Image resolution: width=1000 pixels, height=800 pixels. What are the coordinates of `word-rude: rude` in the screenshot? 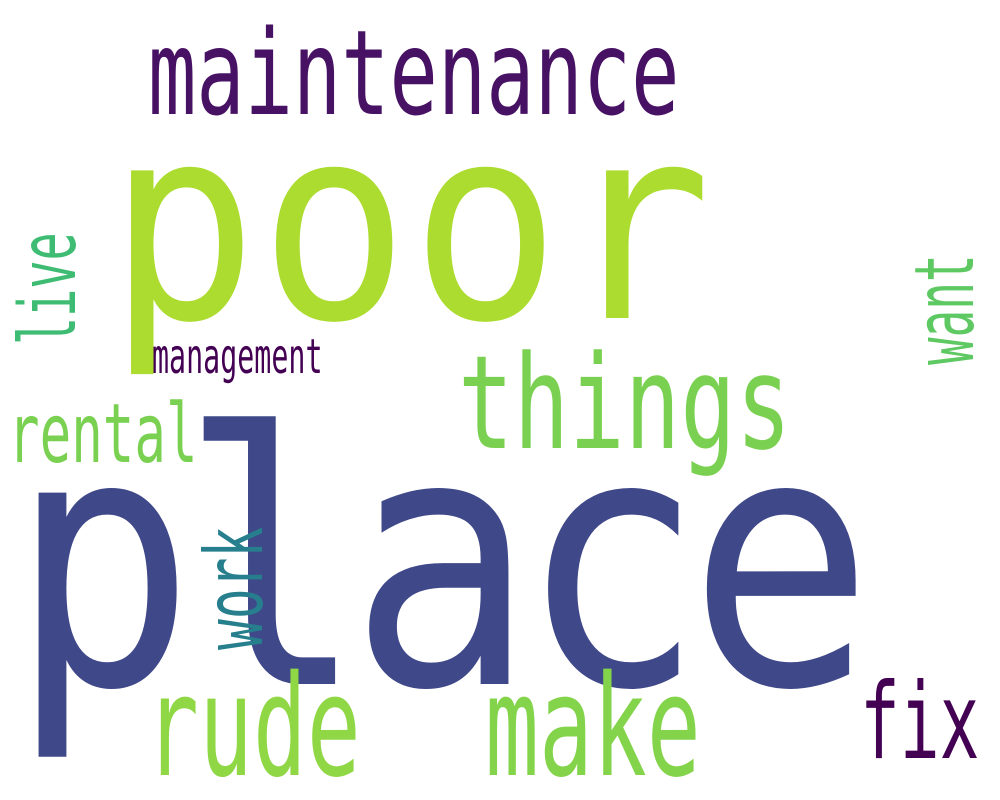 It's located at (253, 723).